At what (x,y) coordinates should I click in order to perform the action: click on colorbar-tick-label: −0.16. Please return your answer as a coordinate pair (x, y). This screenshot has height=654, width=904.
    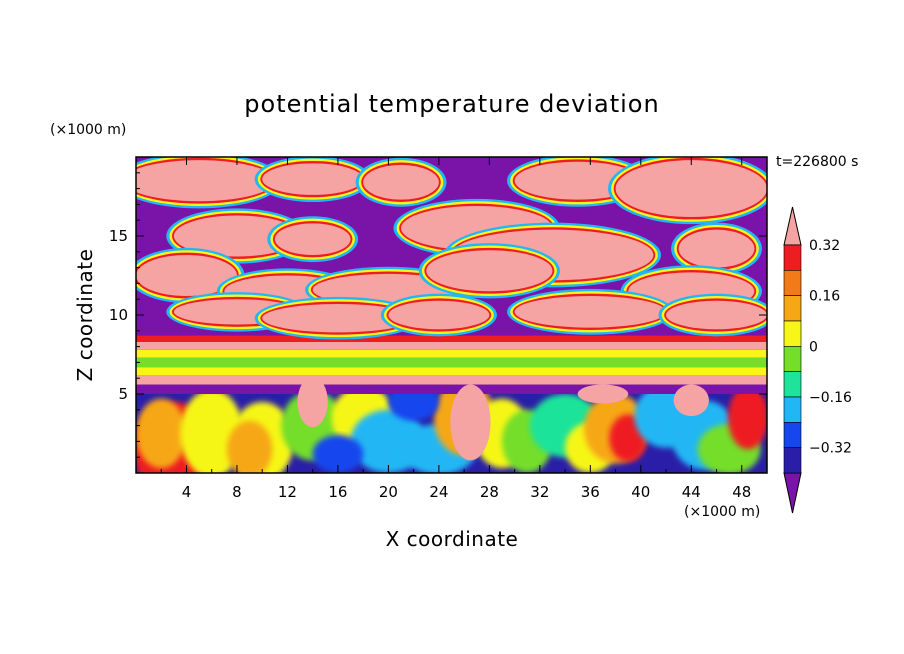
    Looking at the image, I should click on (830, 398).